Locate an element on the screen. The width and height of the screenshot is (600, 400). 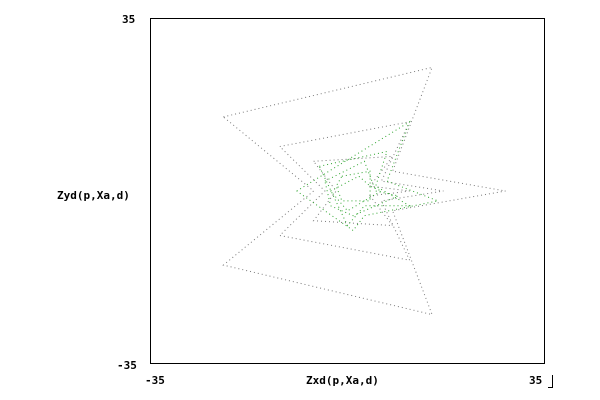
y-axis-label: Zyd(p,Xa,d) is located at coordinates (93, 195).